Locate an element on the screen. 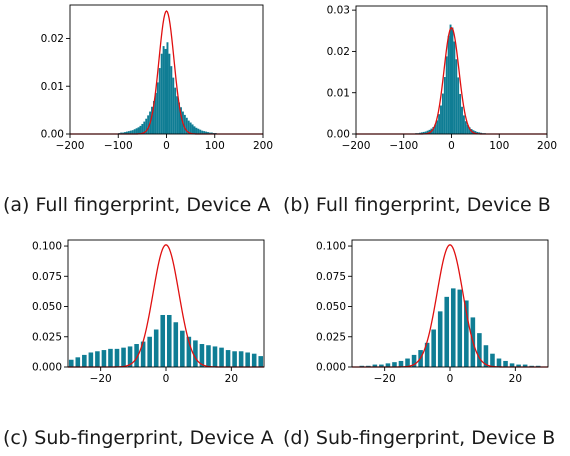 The height and width of the screenshot is (456, 570). x-tick-label: 100 is located at coordinates (499, 146).